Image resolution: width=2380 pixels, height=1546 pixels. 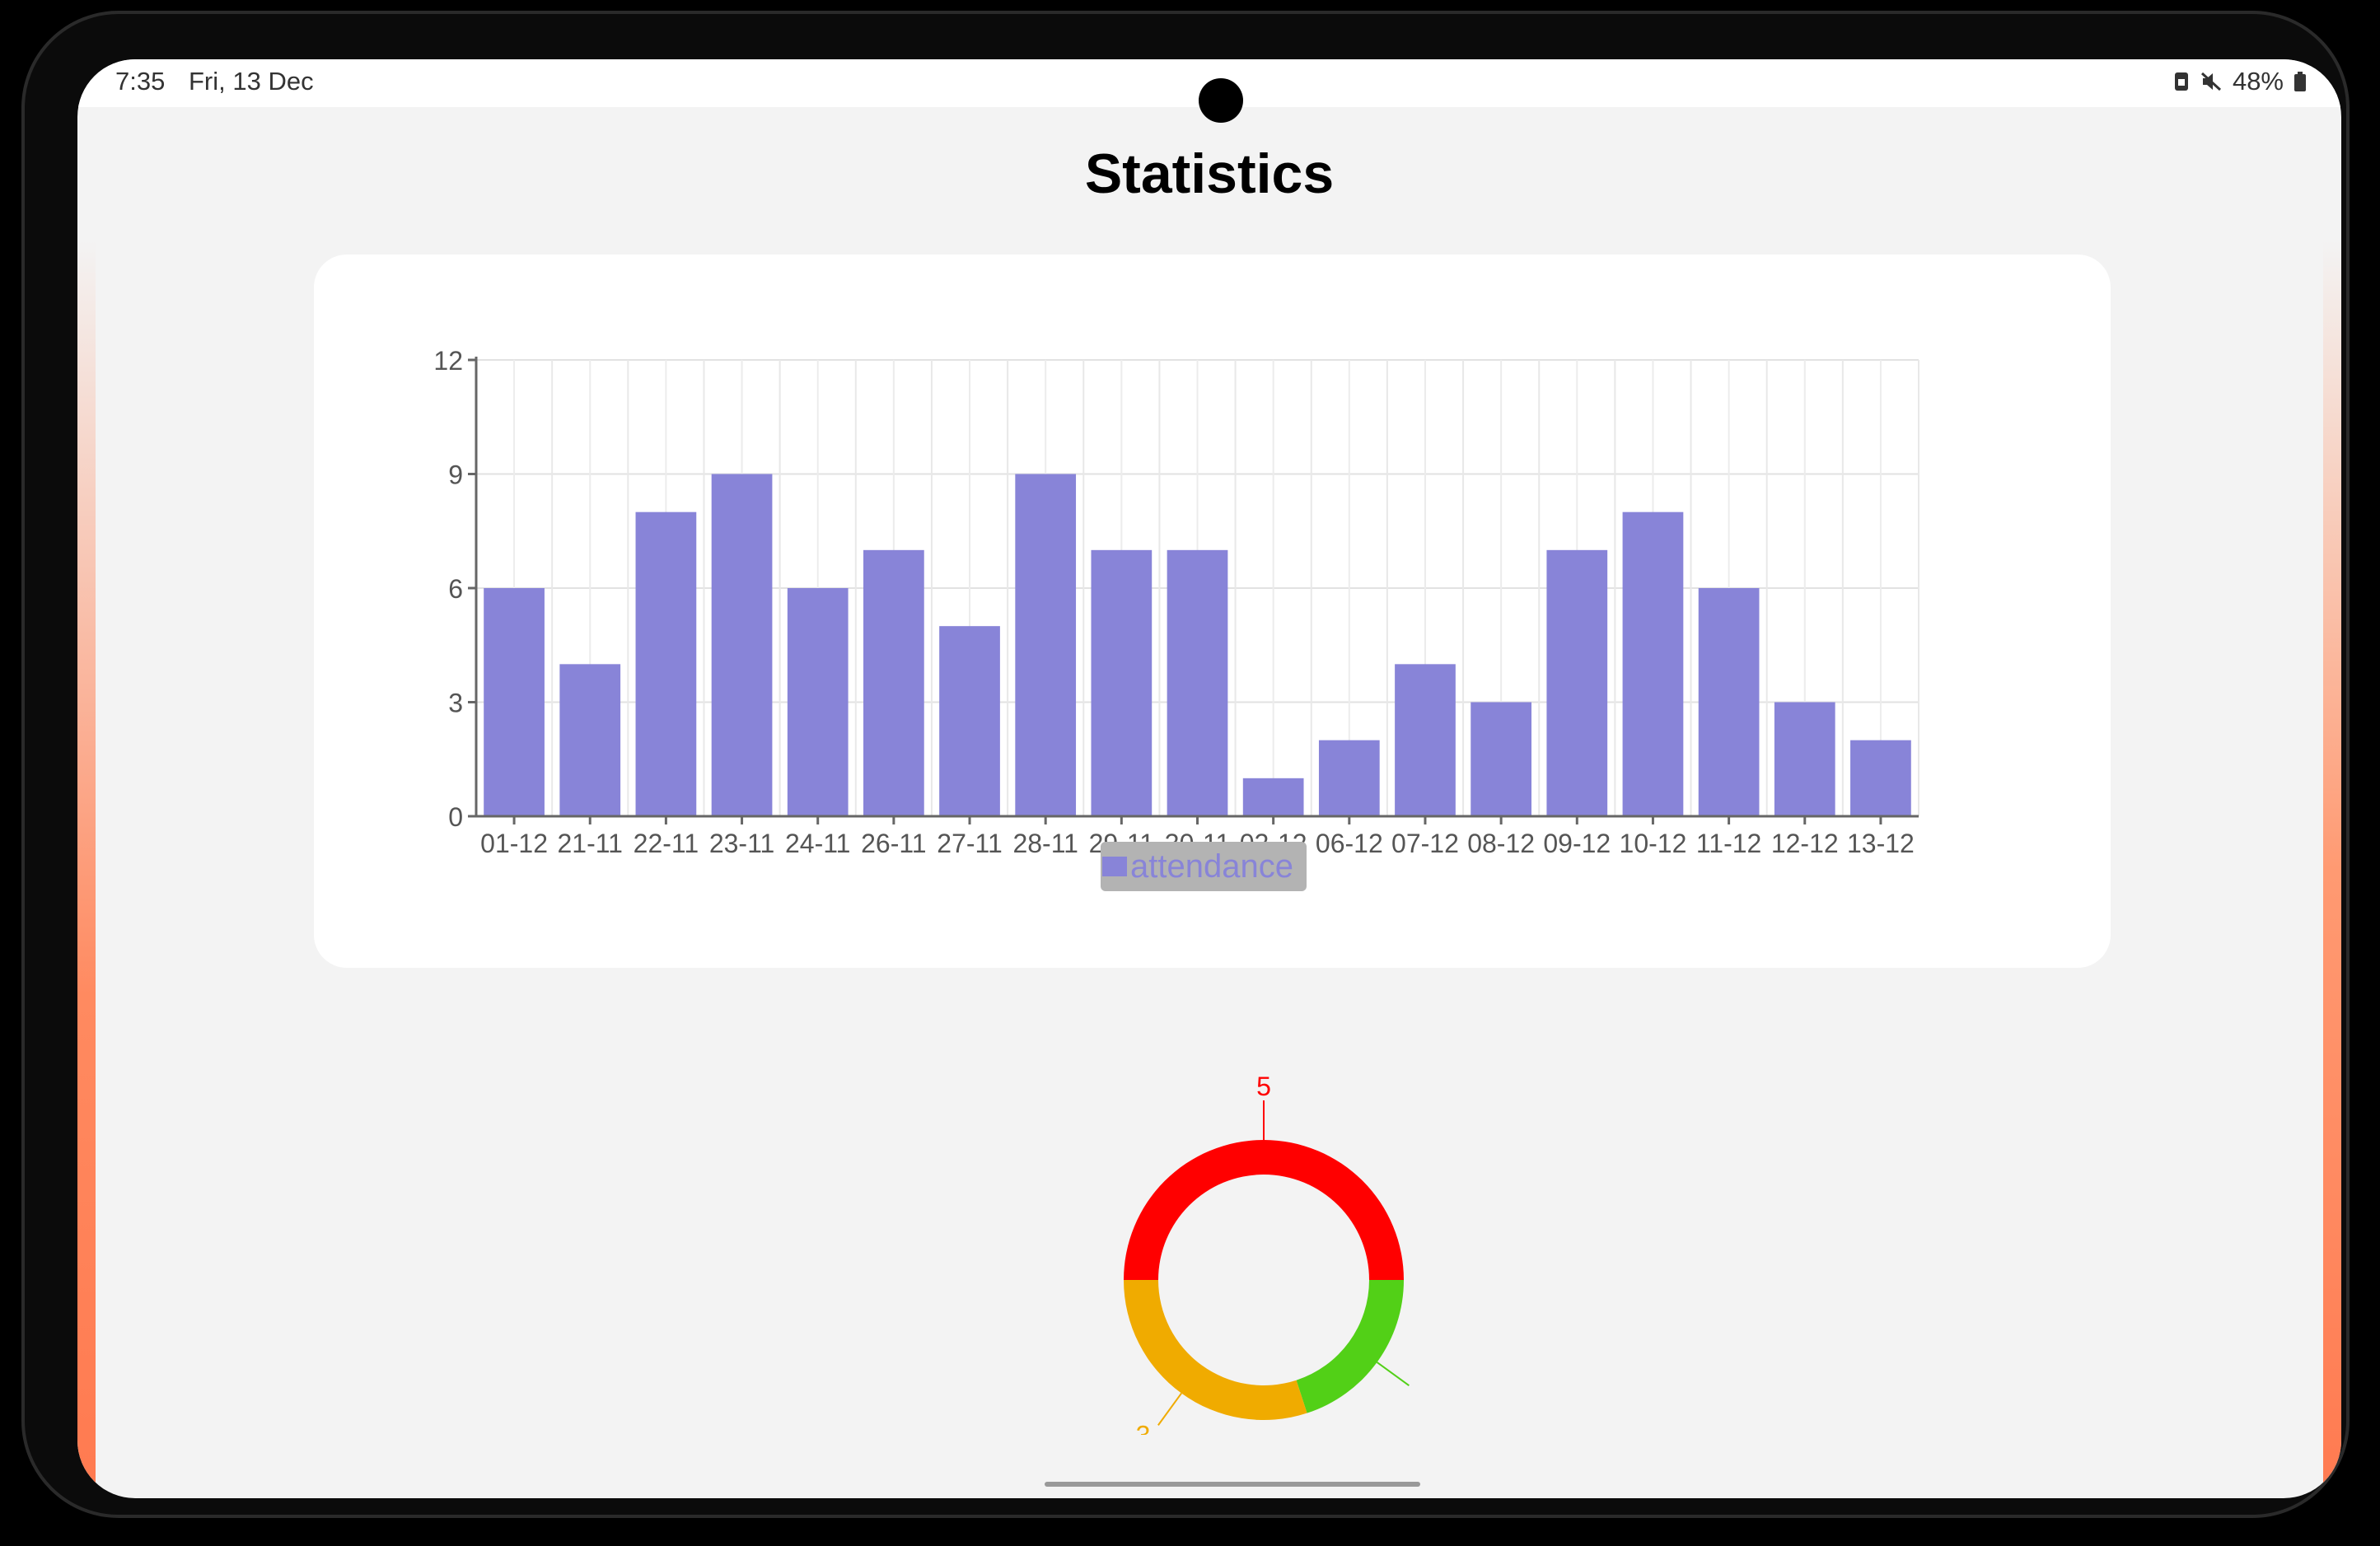 What do you see at coordinates (514, 843) in the screenshot?
I see `x-tick-label: 01-12` at bounding box center [514, 843].